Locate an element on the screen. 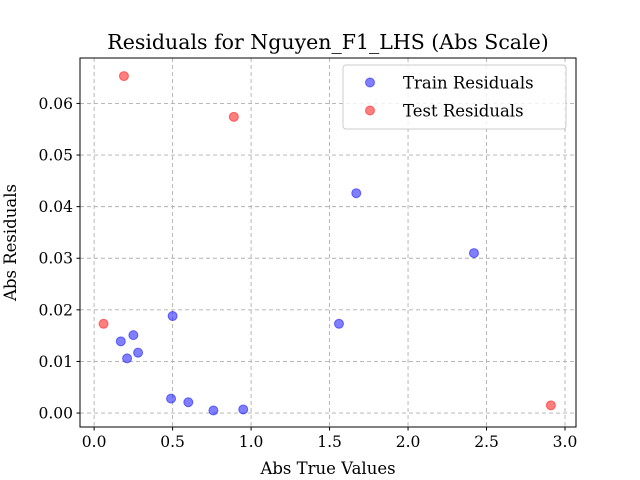 The image size is (640, 480). x-tick-label: 0.5 is located at coordinates (172, 442).